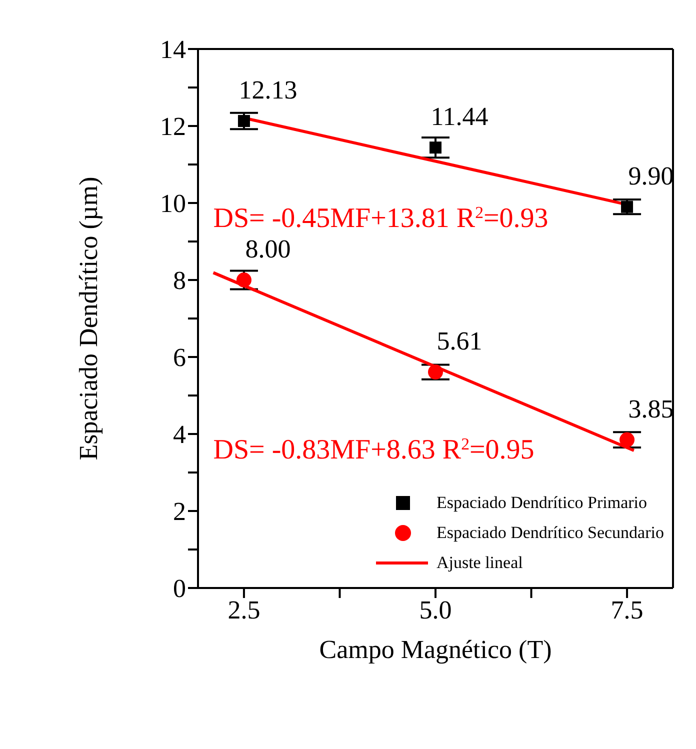 The width and height of the screenshot is (696, 749). I want to click on legend-label: Espaciado Dendrítico Primario, so click(542, 503).